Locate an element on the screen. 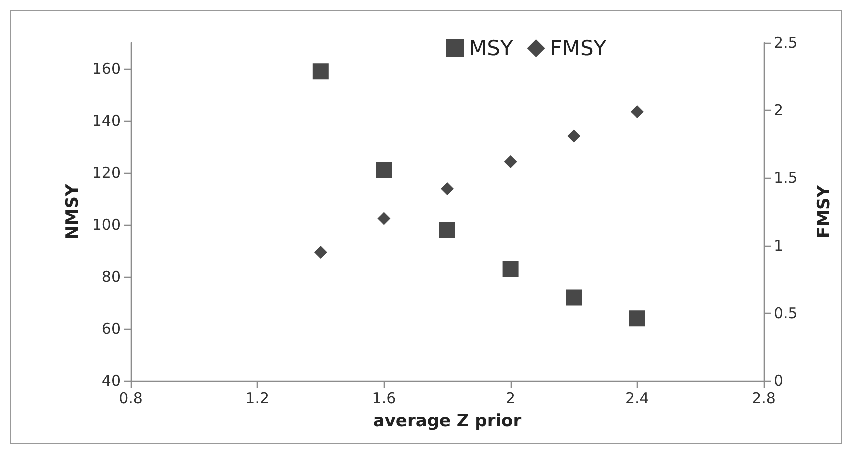  y2-tick-label: 2.5 is located at coordinates (786, 43).